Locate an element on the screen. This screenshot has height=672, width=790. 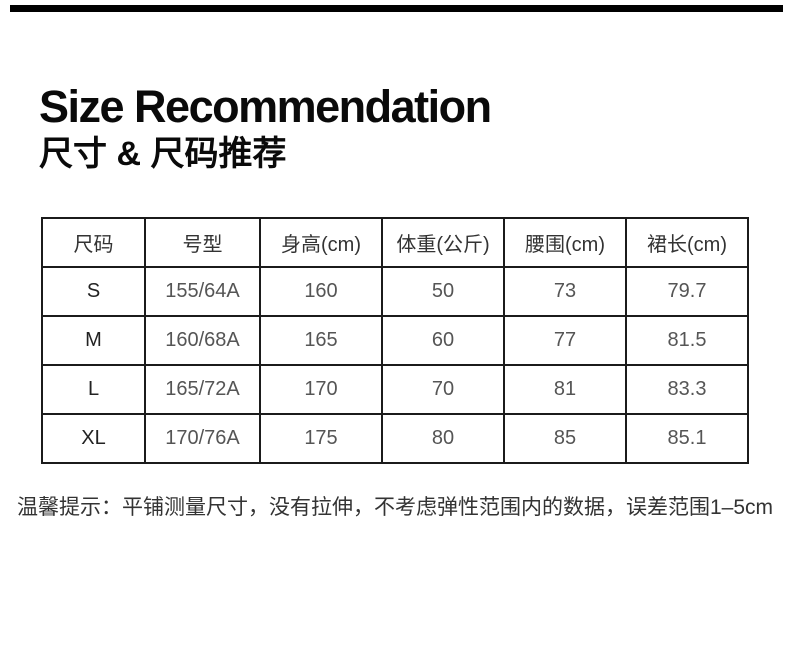
cell-size: XL is located at coordinates (93, 438).